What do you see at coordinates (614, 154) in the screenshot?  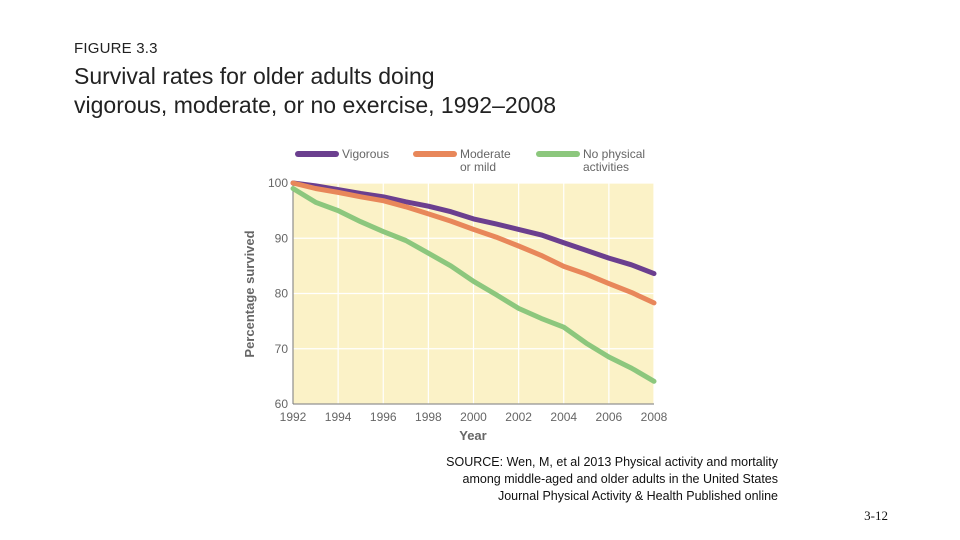 I see `legend-label: No physical` at bounding box center [614, 154].